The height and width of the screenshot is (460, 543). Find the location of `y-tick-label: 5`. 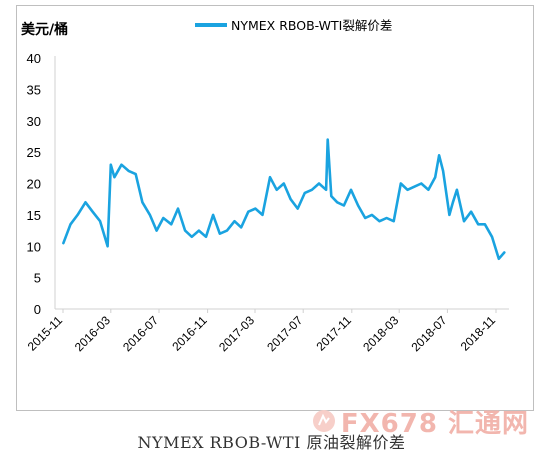

y-tick-label: 5 is located at coordinates (37, 278).